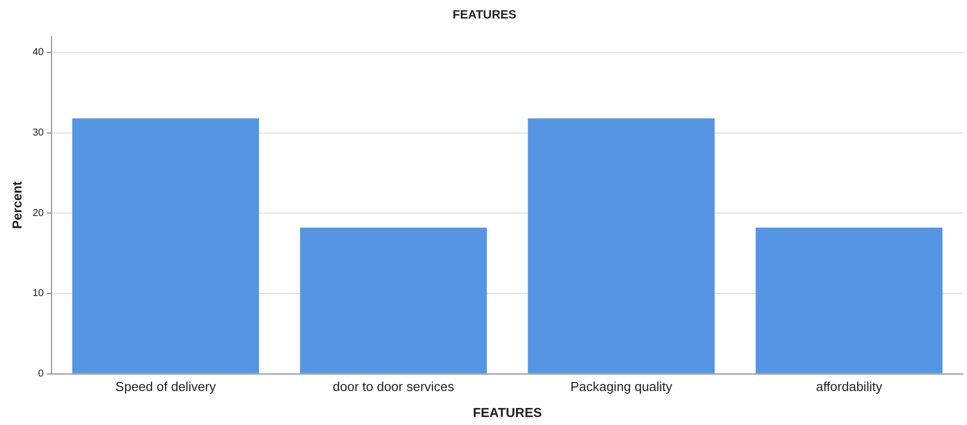  Describe the element at coordinates (393, 386) in the screenshot. I see `x-tick-label: door to door services` at that location.